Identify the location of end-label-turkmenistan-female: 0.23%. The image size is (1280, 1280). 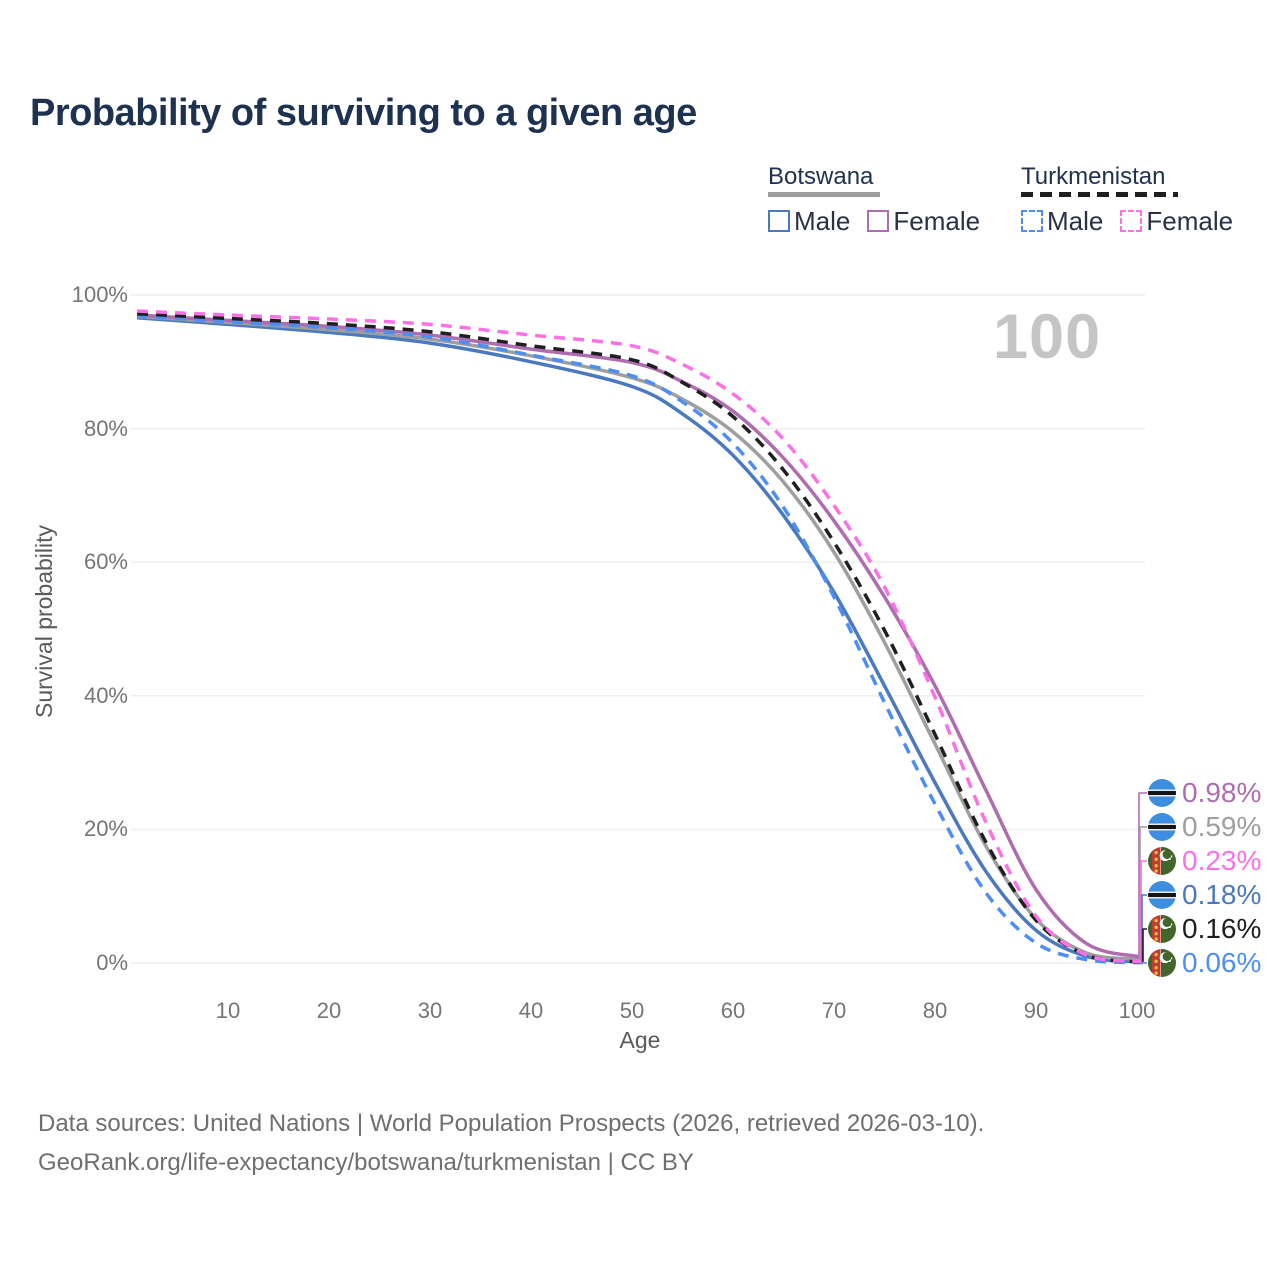
(1204, 861).